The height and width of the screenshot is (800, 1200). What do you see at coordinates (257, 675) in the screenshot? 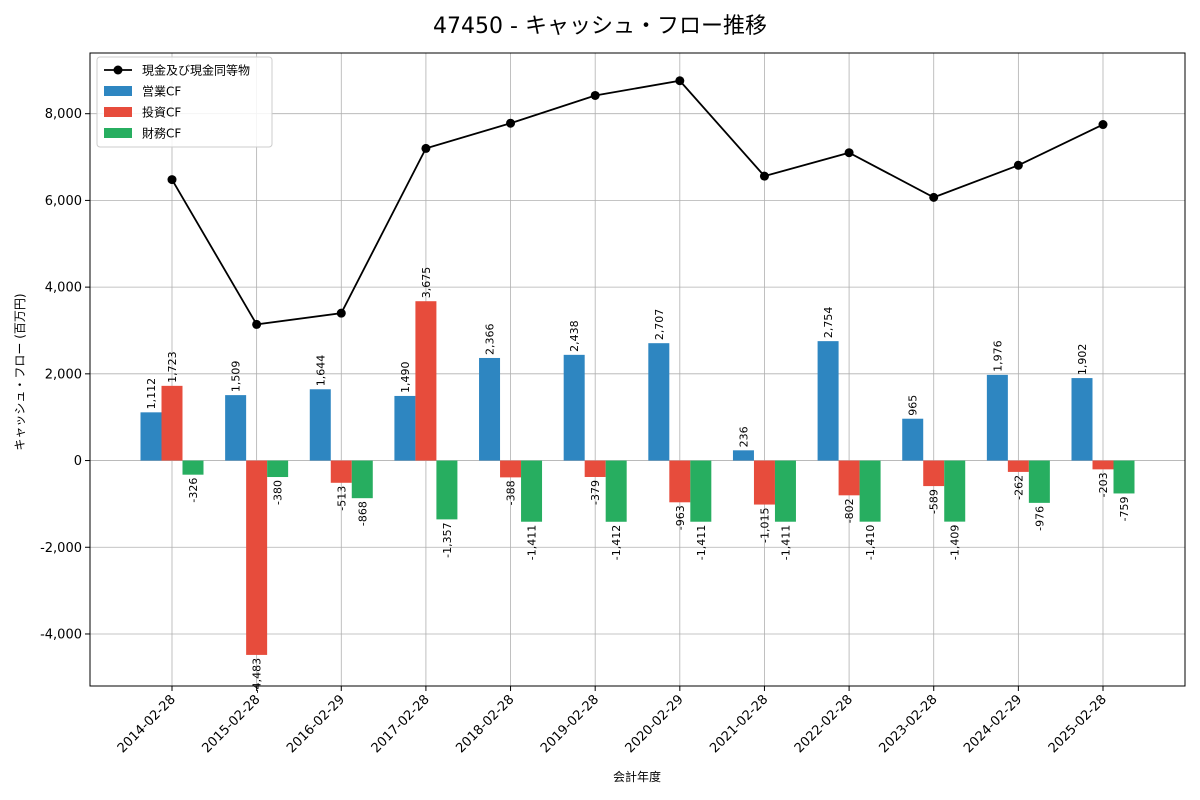
I see `bar-value-label: -4,483` at bounding box center [257, 675].